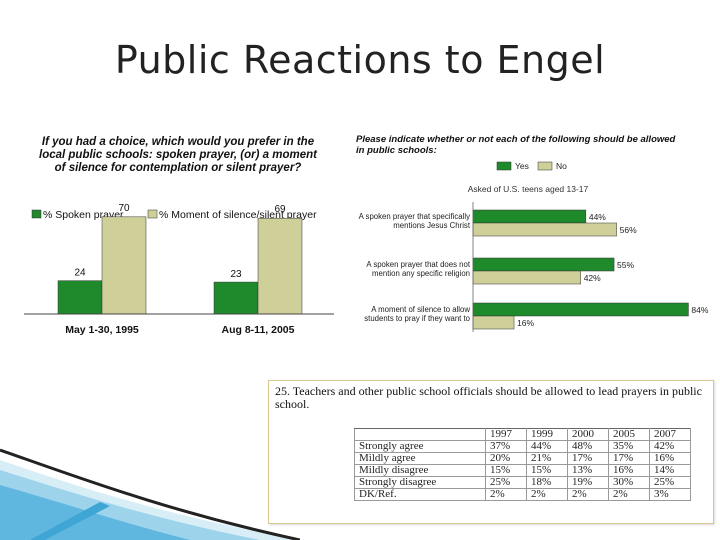 The height and width of the screenshot is (540, 720). I want to click on bar-value-label: 84%, so click(699, 310).